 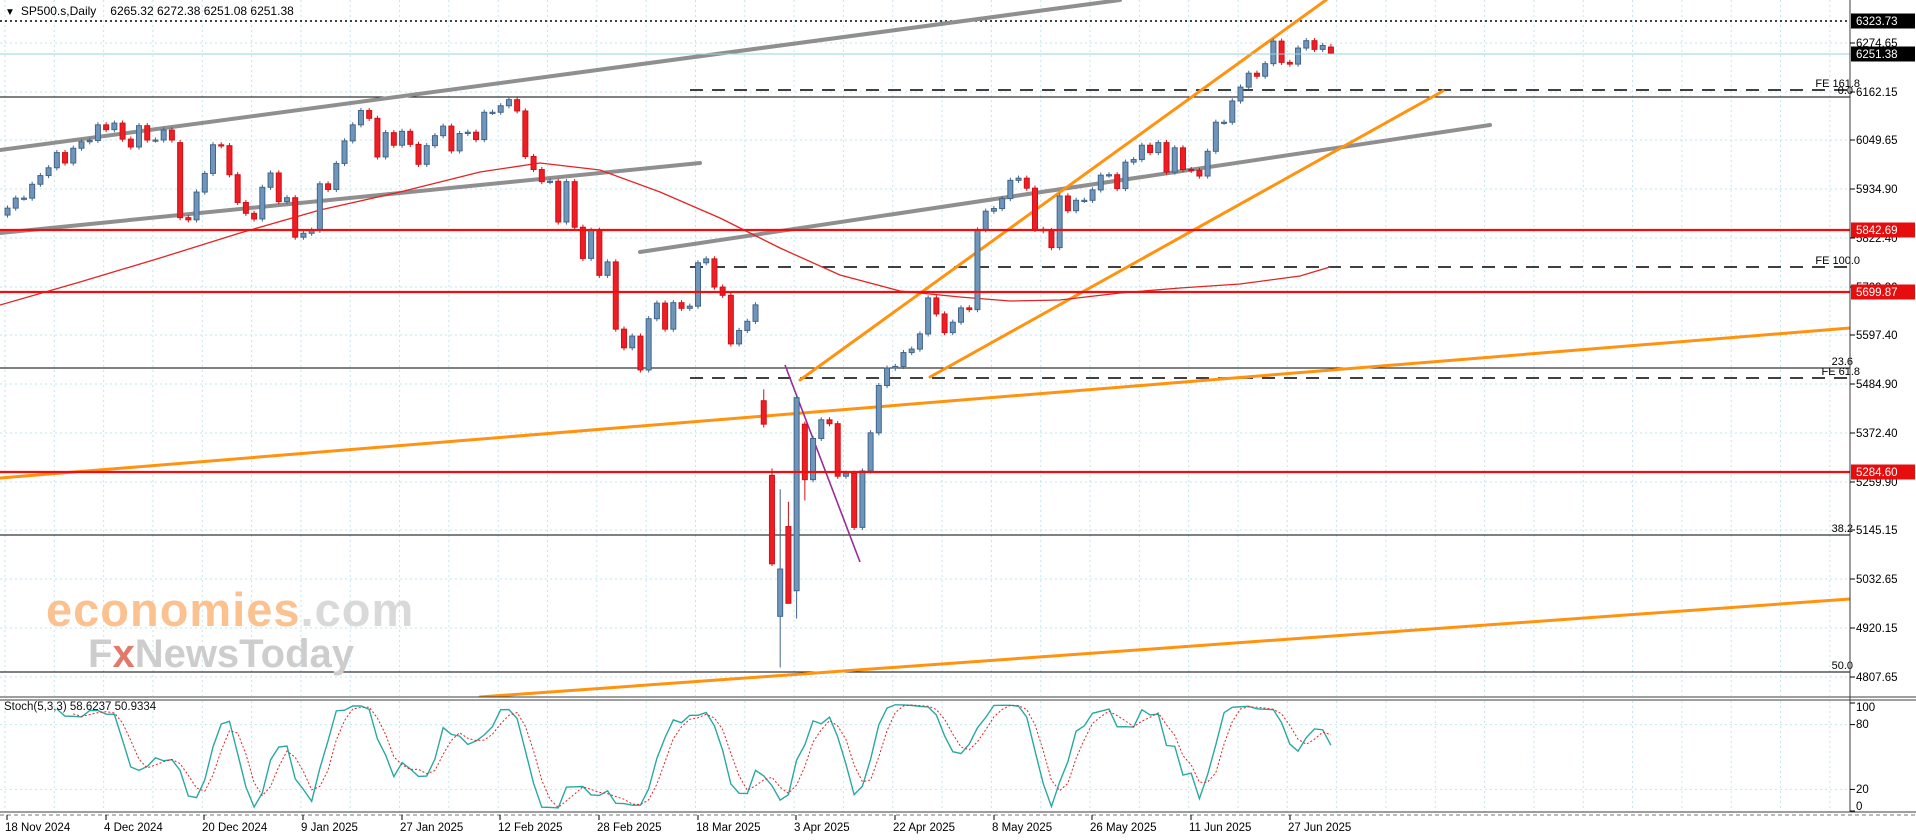 What do you see at coordinates (1842, 529) in the screenshot?
I see `svg-text: 38.2` at bounding box center [1842, 529].